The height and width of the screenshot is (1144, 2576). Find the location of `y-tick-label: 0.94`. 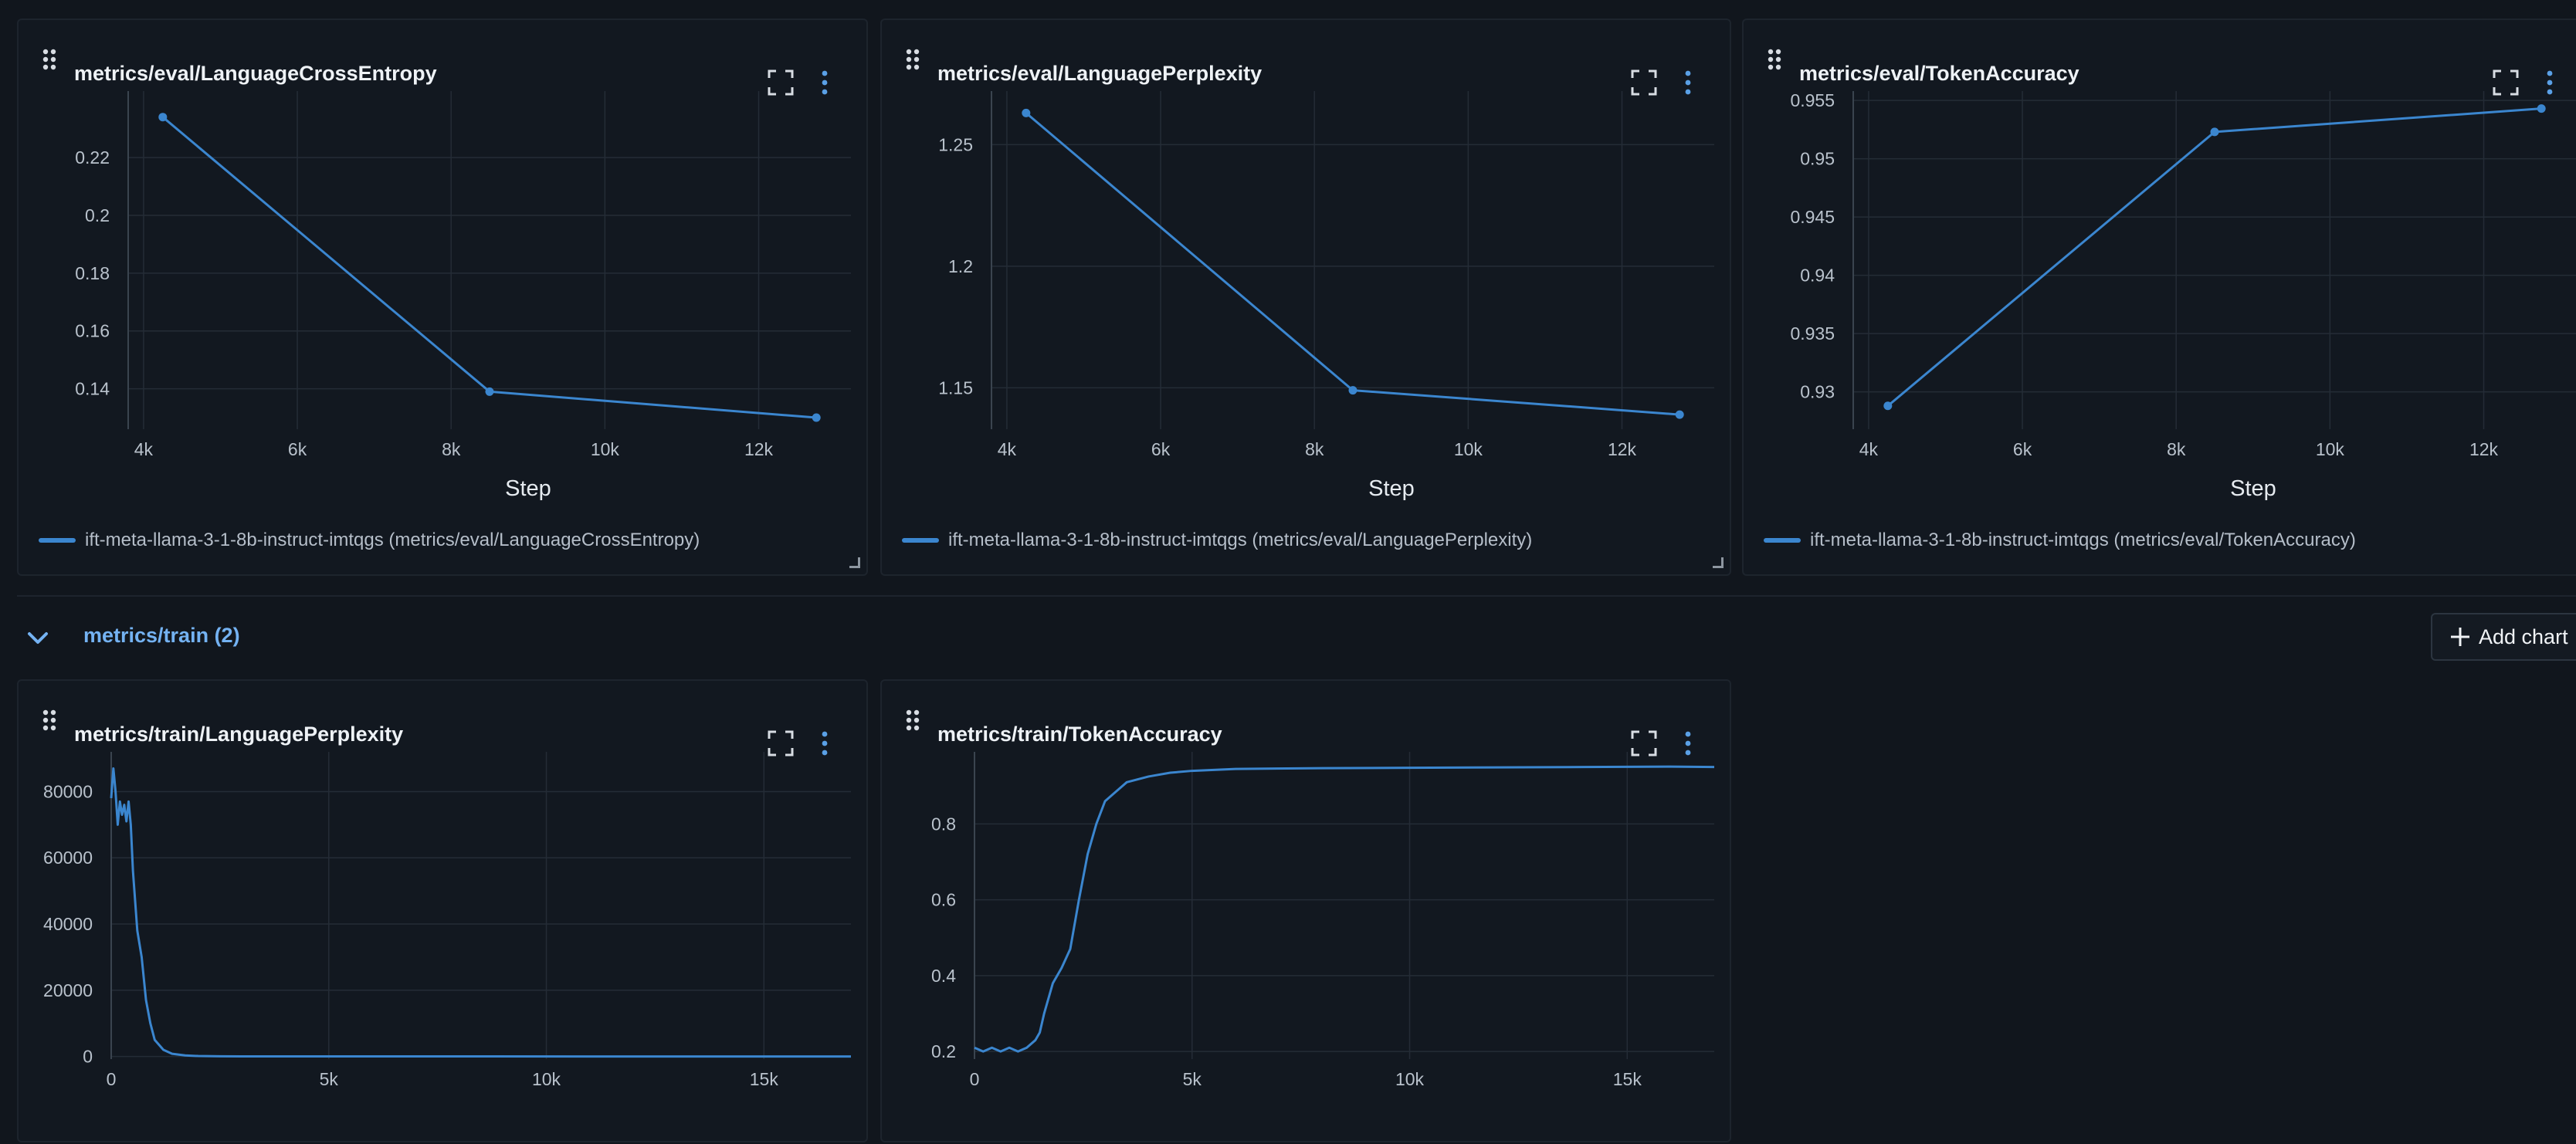

y-tick-label: 0.94 is located at coordinates (1817, 276).